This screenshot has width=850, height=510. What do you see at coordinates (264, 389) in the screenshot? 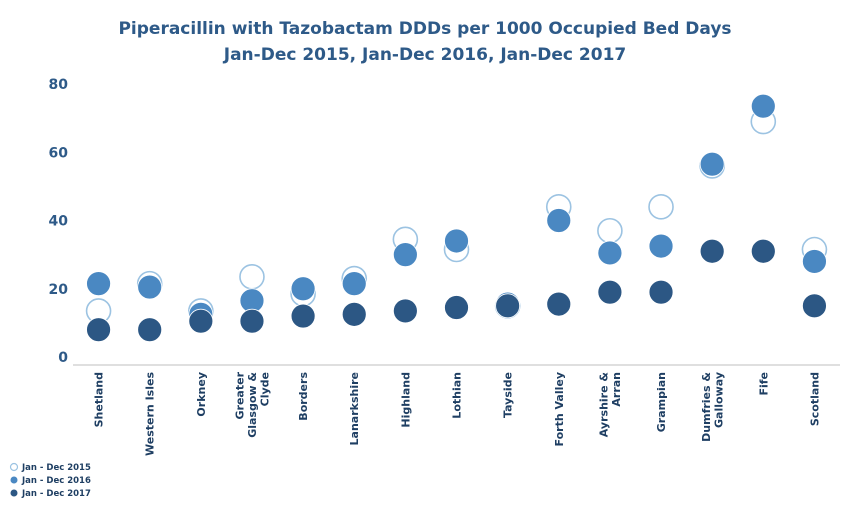
I see `x-tick-label-line: Clyde` at bounding box center [264, 389].